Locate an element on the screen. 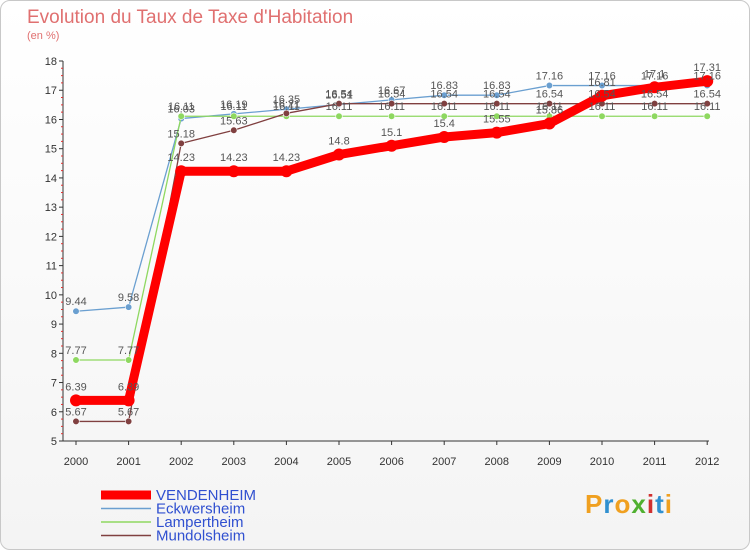  y-tick-label: 13 is located at coordinates (51, 208).